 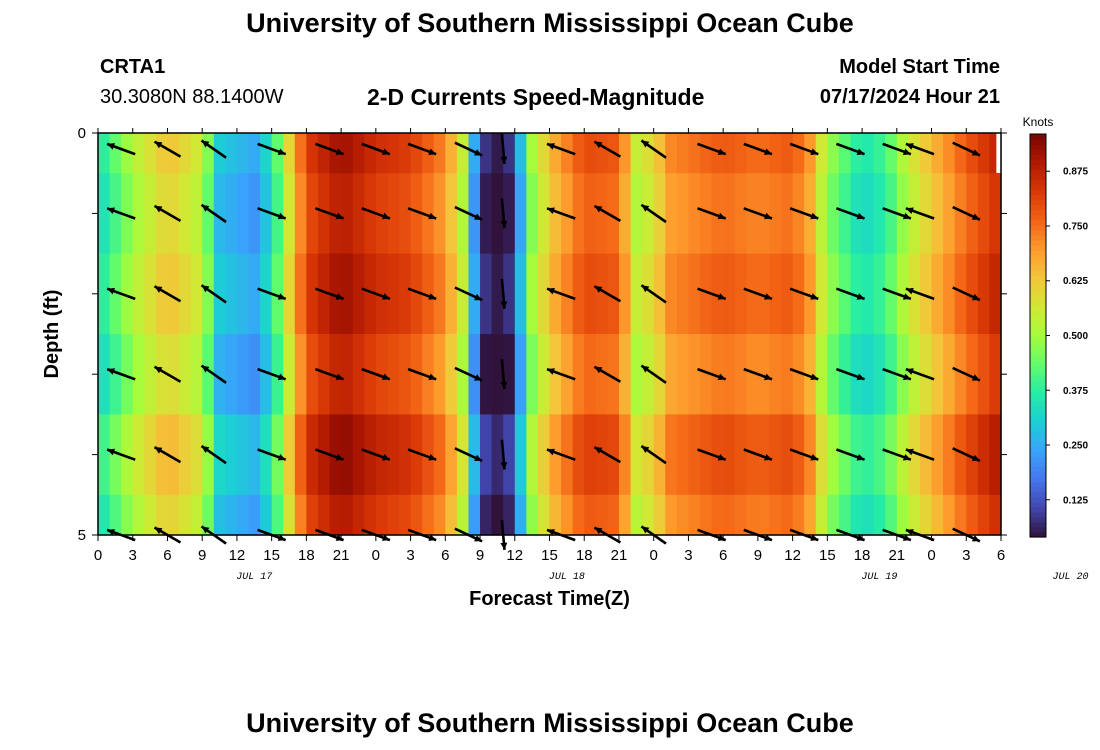 I want to click on station-coords: 30.3080N 88.1400W, so click(x=192, y=97).